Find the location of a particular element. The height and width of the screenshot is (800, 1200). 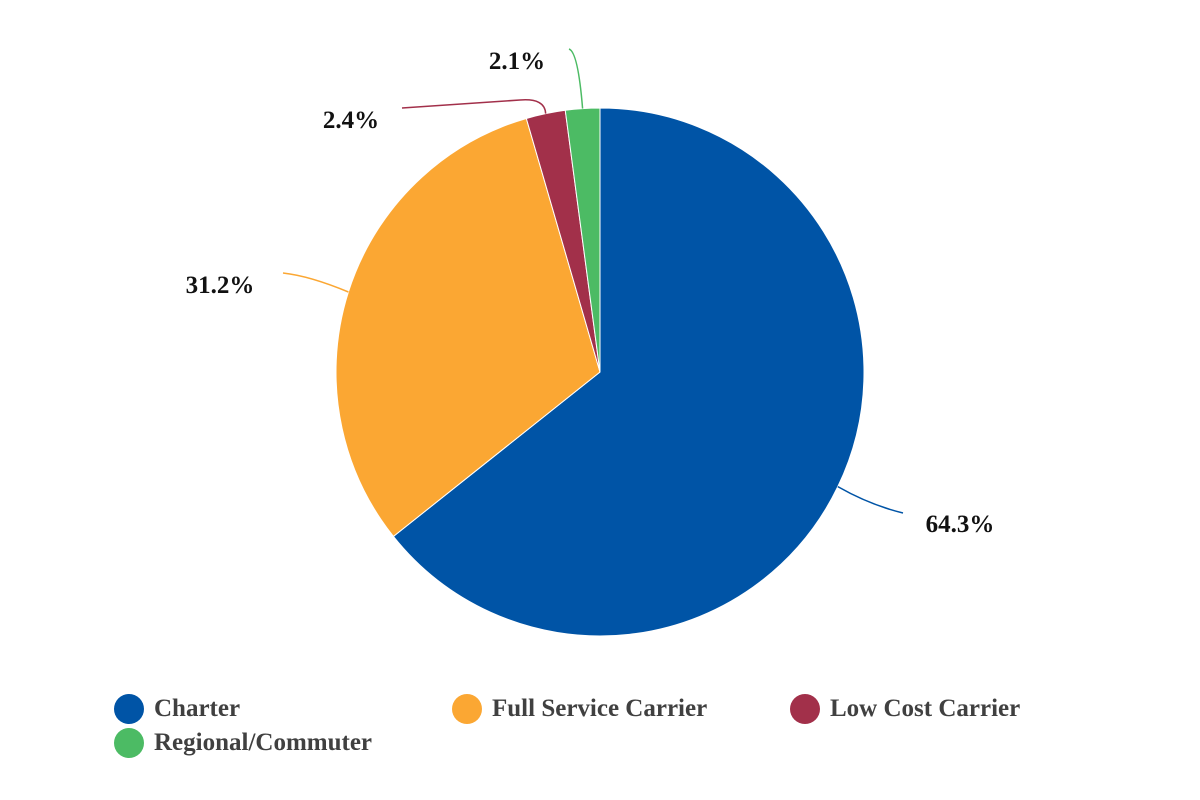

legend-item-regional-commuter: Regional/Commuter is located at coordinates (243, 743).